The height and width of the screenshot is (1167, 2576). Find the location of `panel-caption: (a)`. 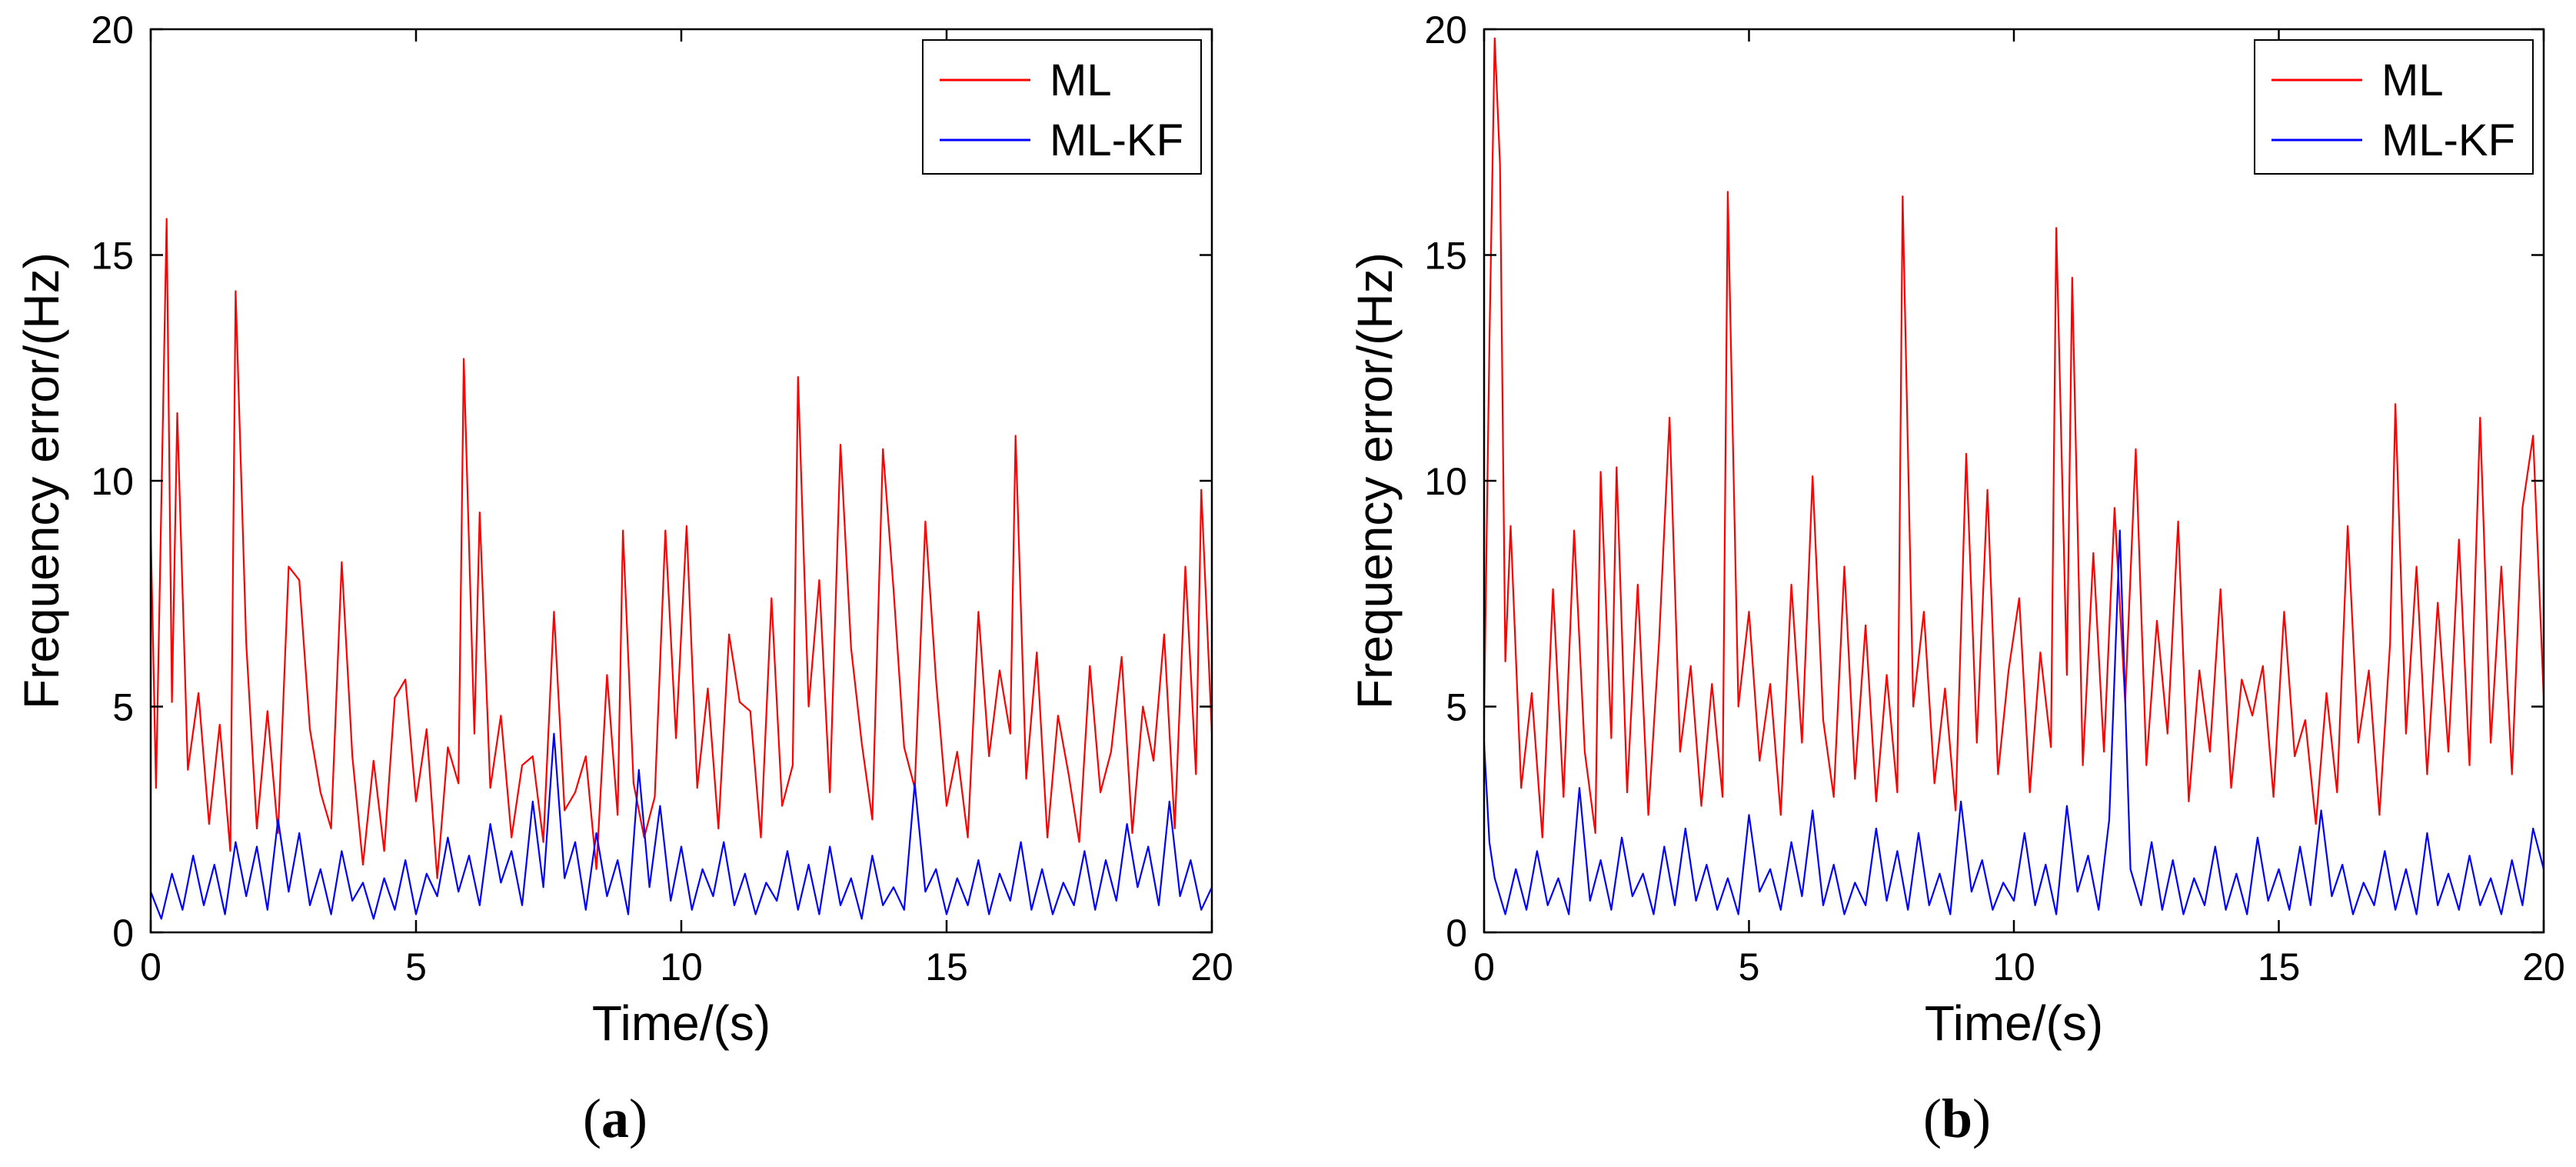

panel-caption: (a) is located at coordinates (615, 1118).